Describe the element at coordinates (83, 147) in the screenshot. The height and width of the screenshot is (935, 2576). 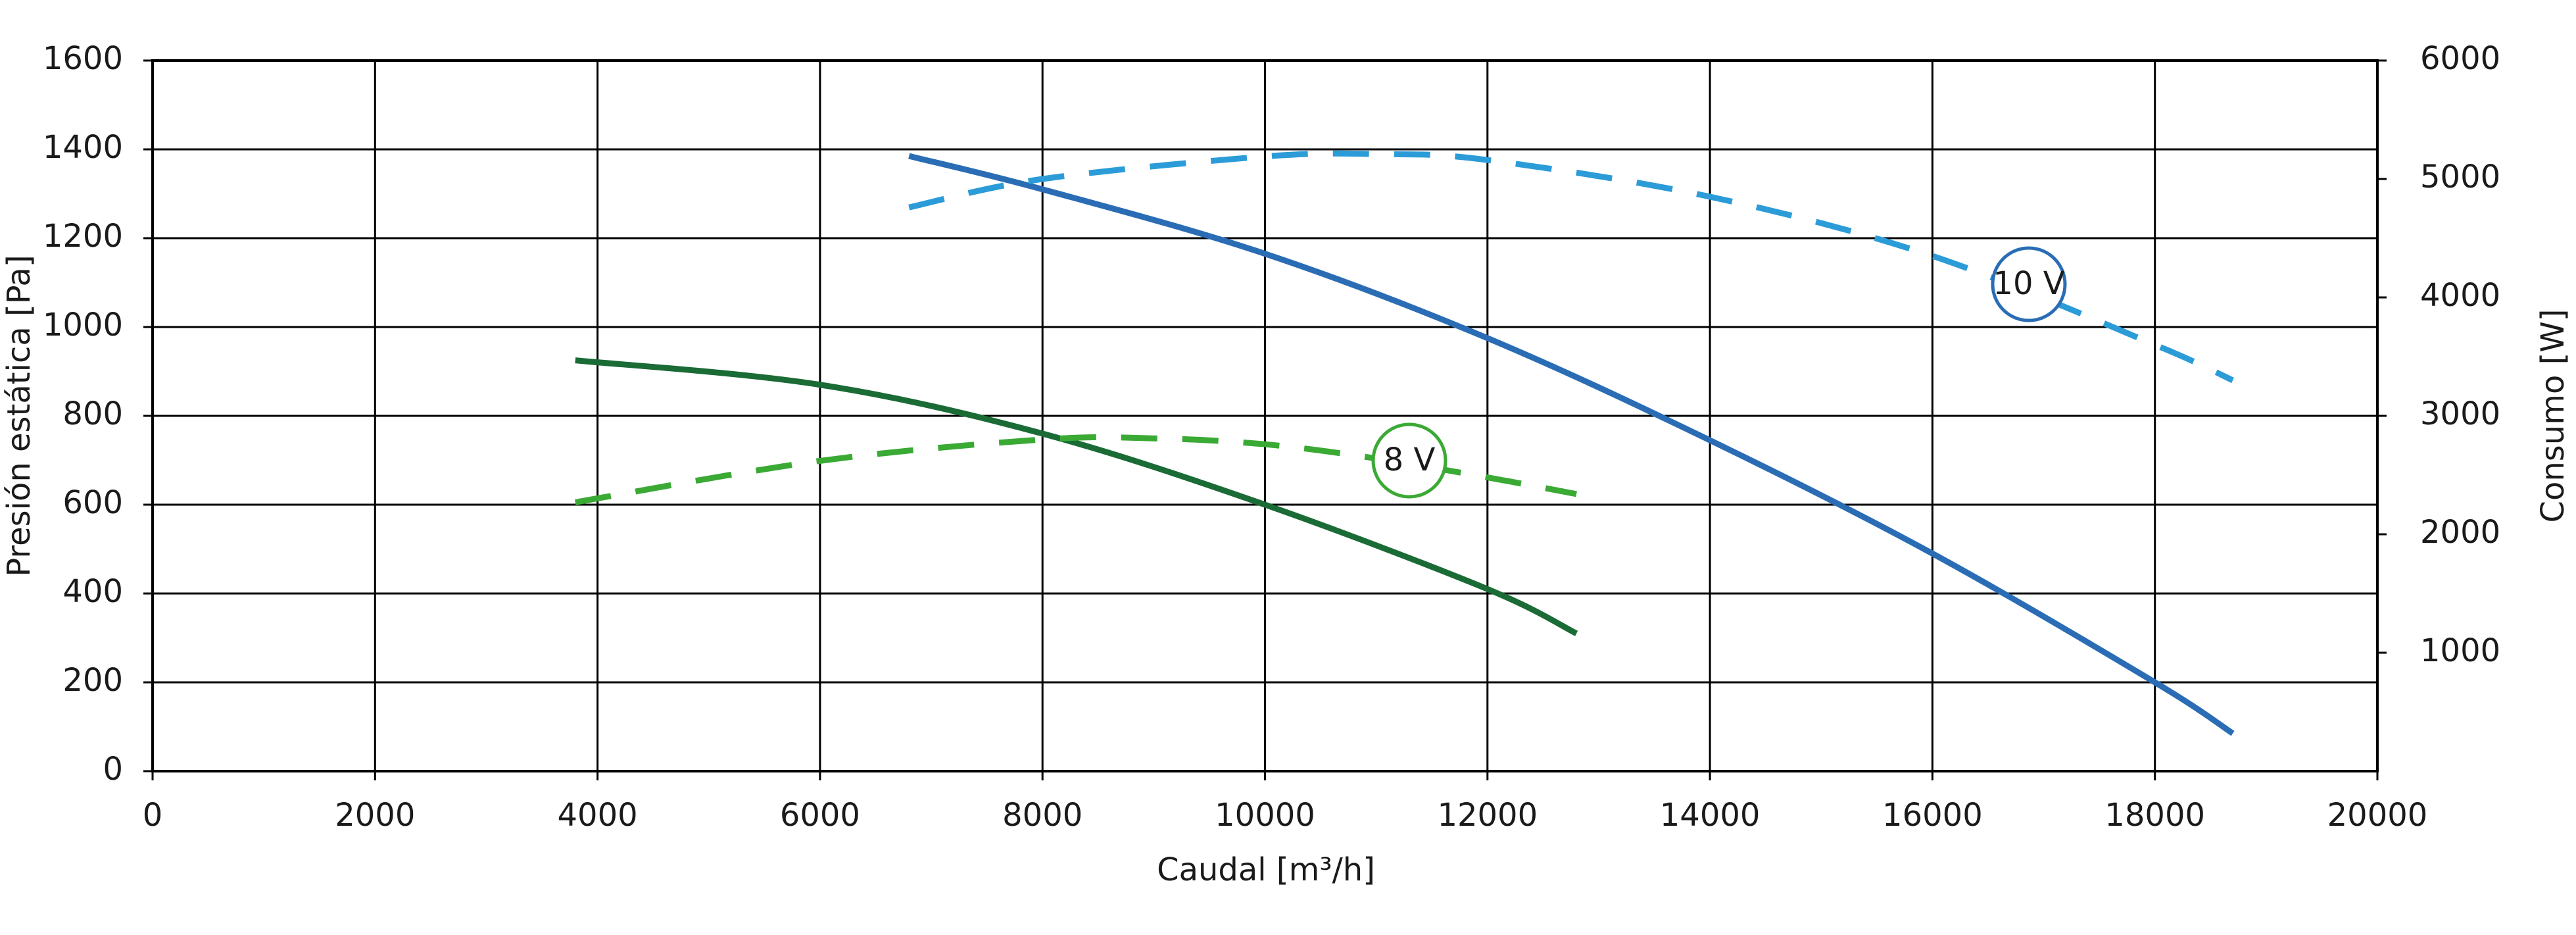
I see `y-tick-label: 1400` at that location.